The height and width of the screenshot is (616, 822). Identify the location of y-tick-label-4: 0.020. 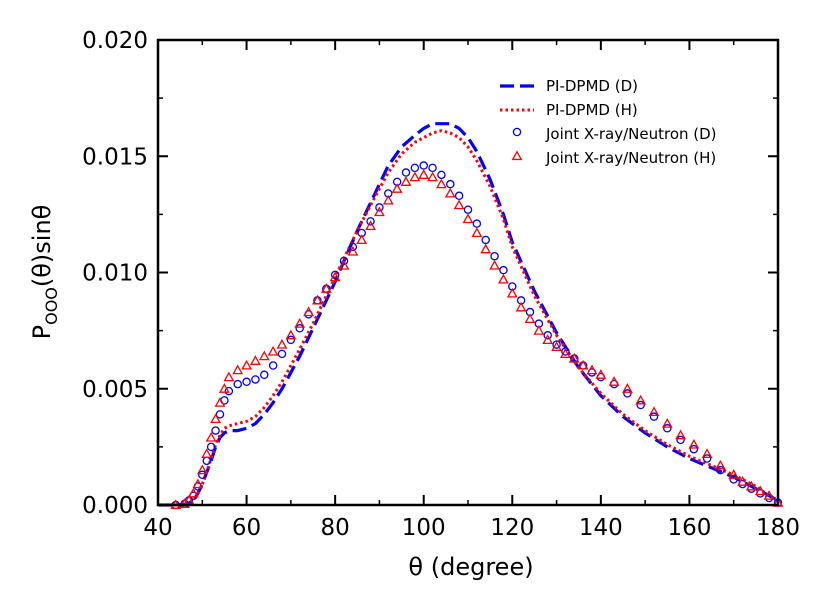
(115, 41).